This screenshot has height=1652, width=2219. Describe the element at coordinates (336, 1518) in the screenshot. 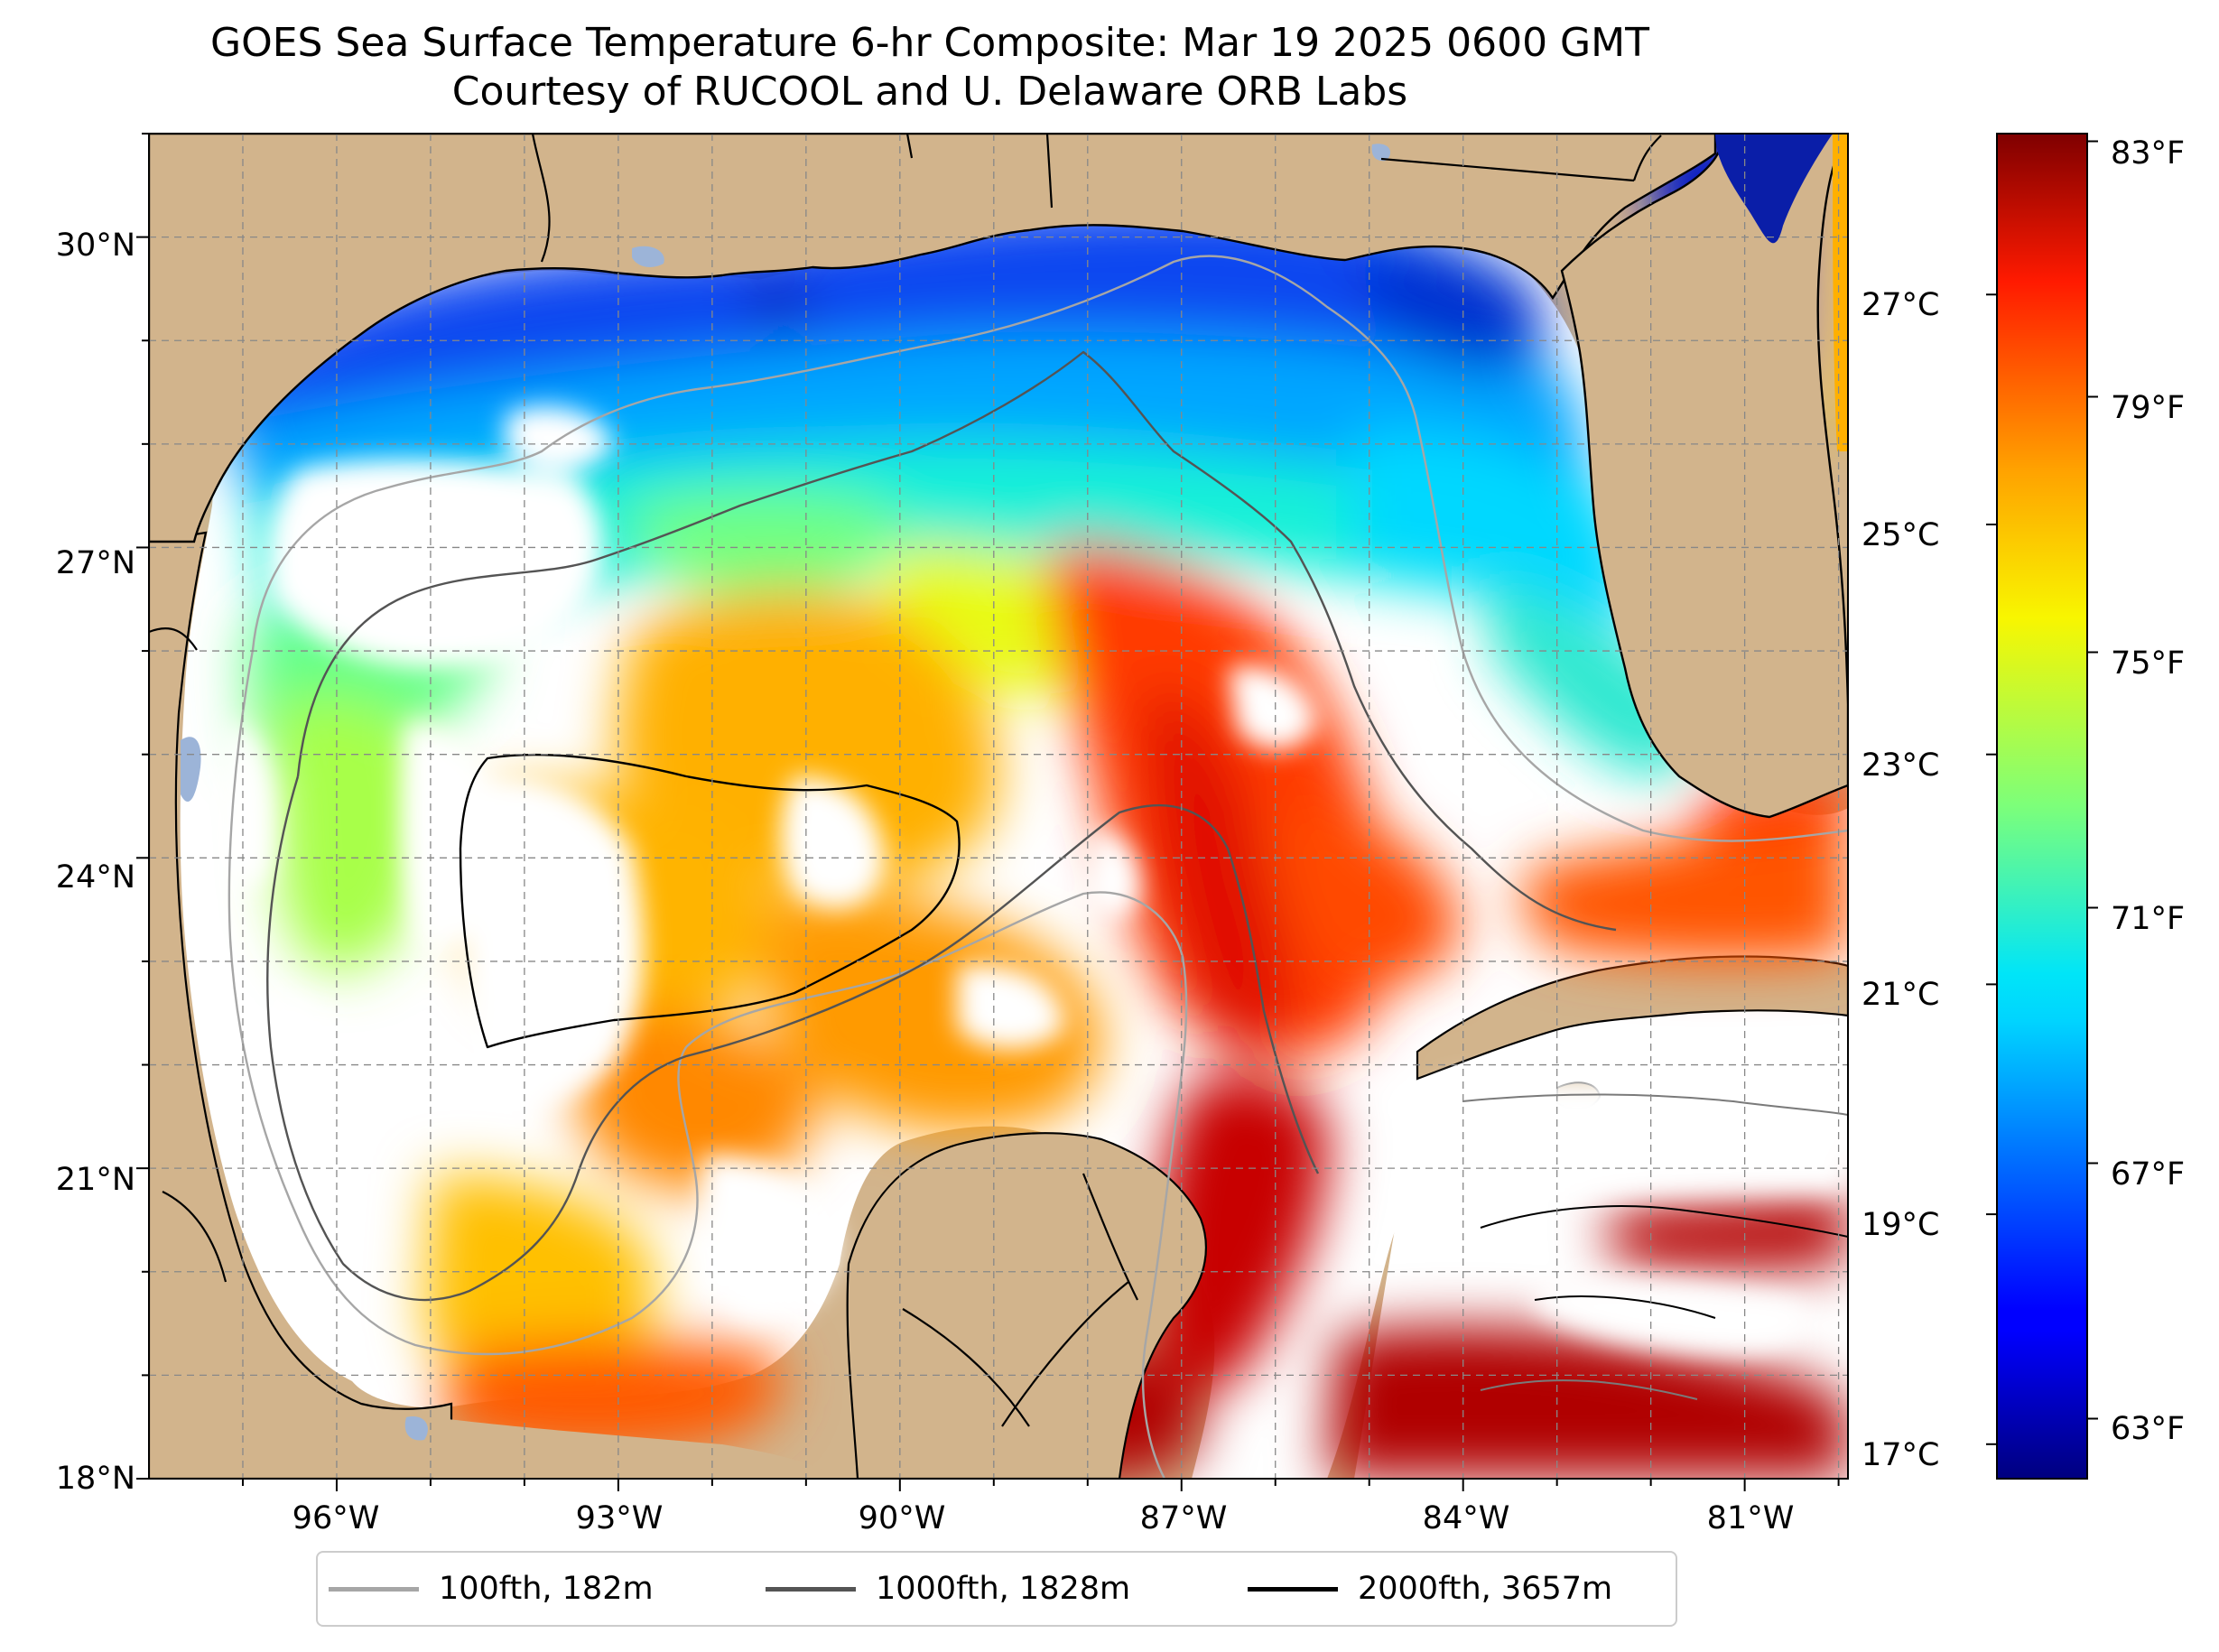

I see `lon-tick-label: 96°W` at that location.